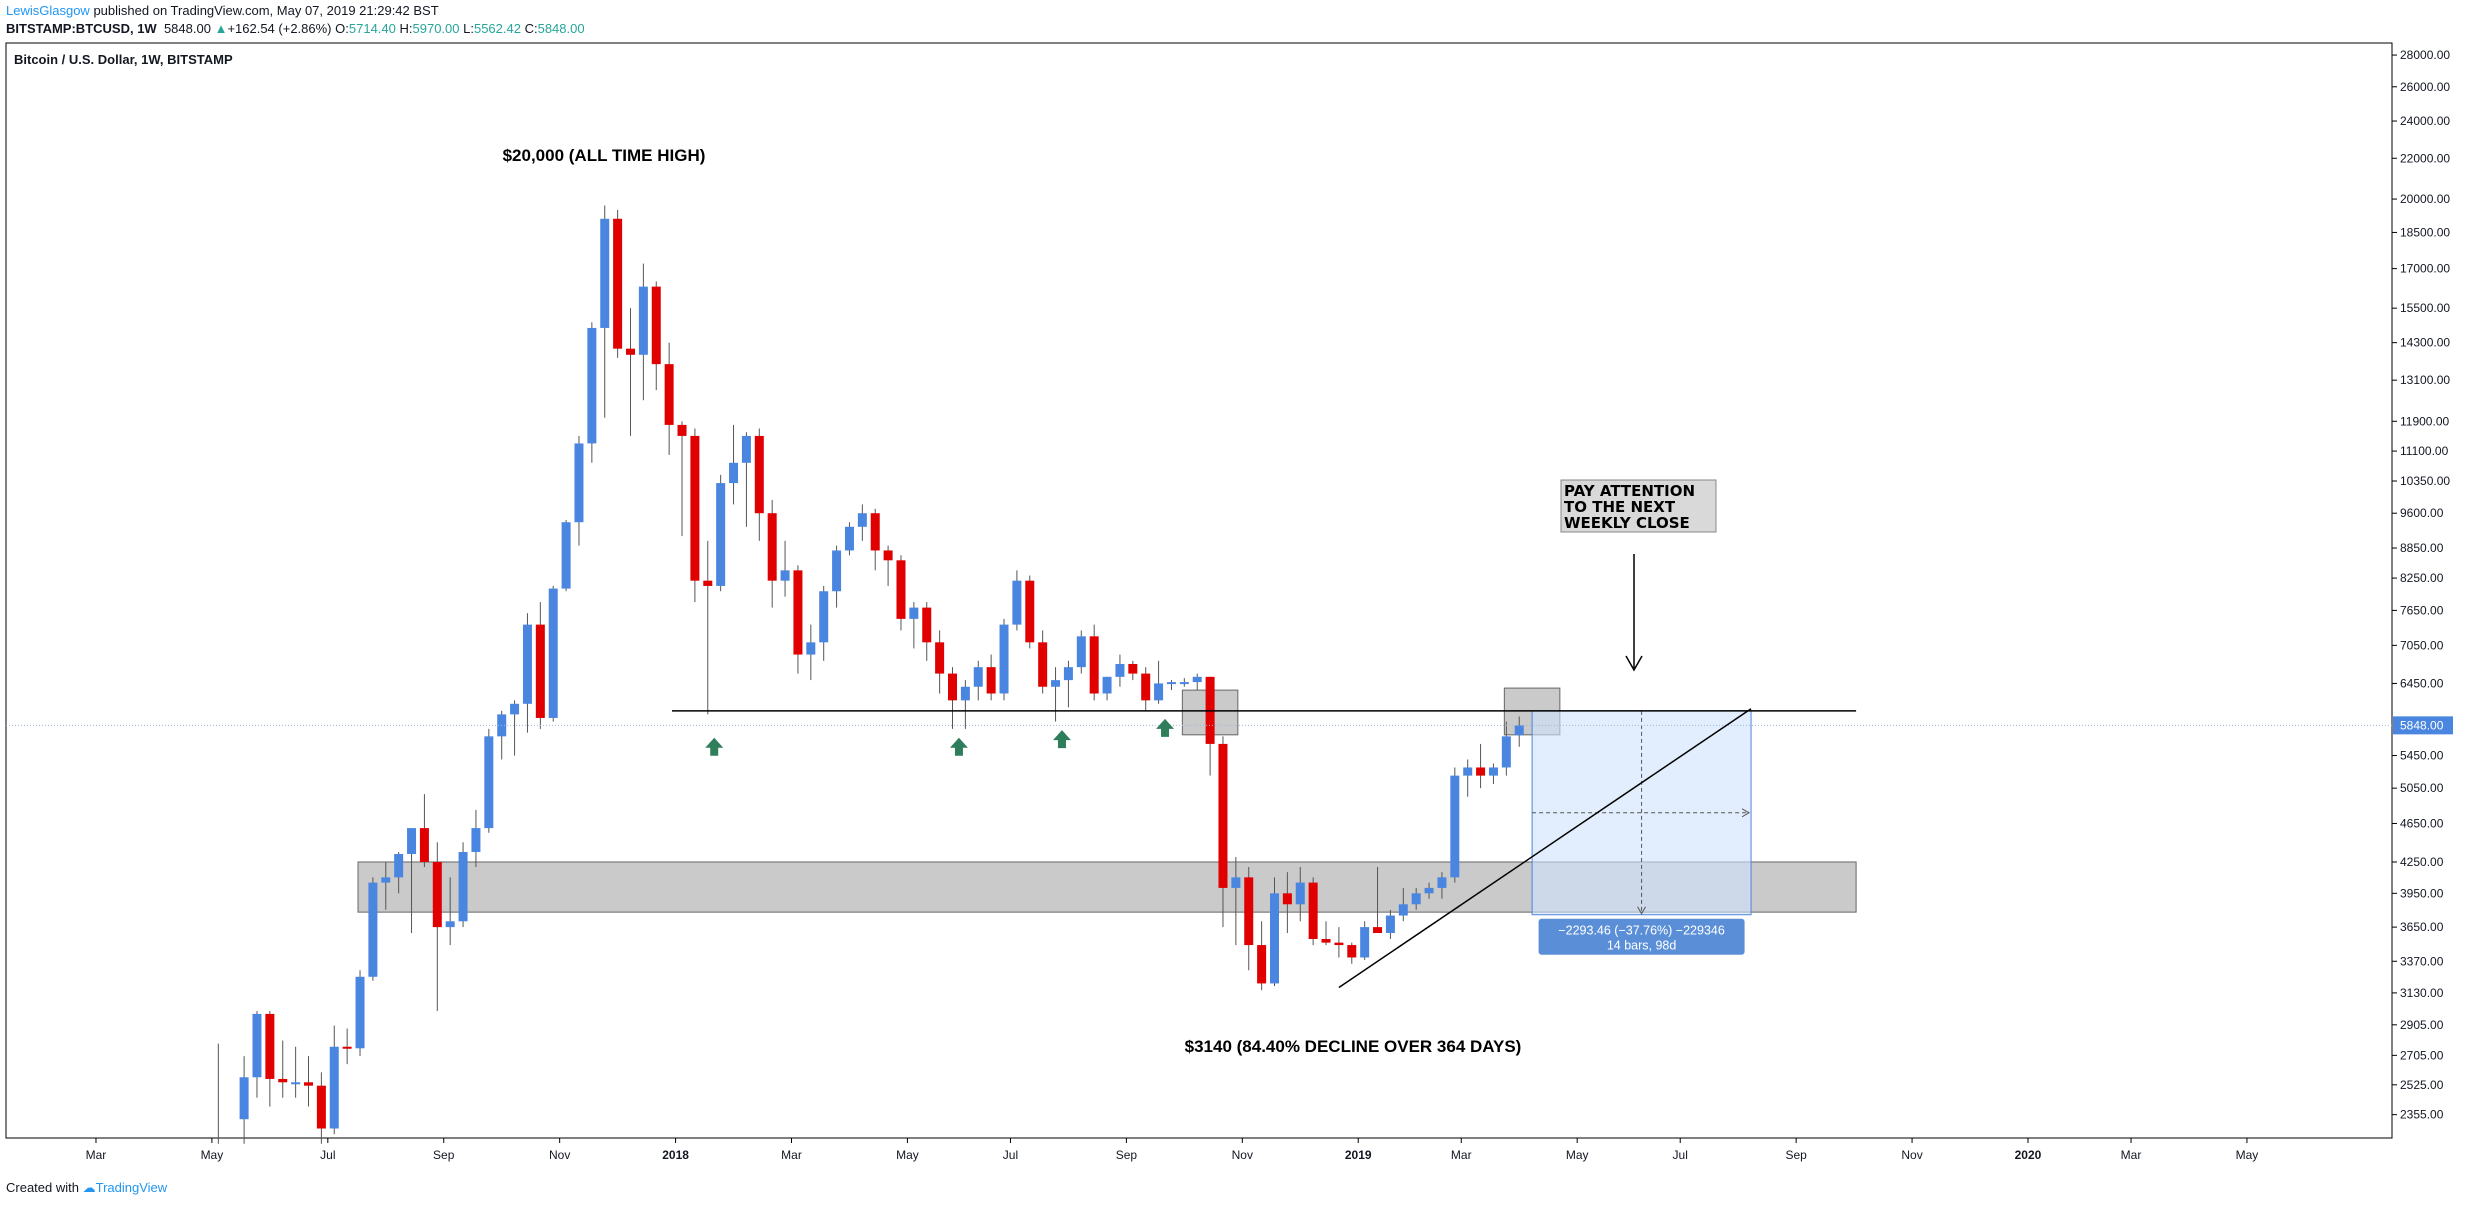 This screenshot has width=2468, height=1205. Describe the element at coordinates (1641, 936) in the screenshot. I see `measure-label-box` at that location.